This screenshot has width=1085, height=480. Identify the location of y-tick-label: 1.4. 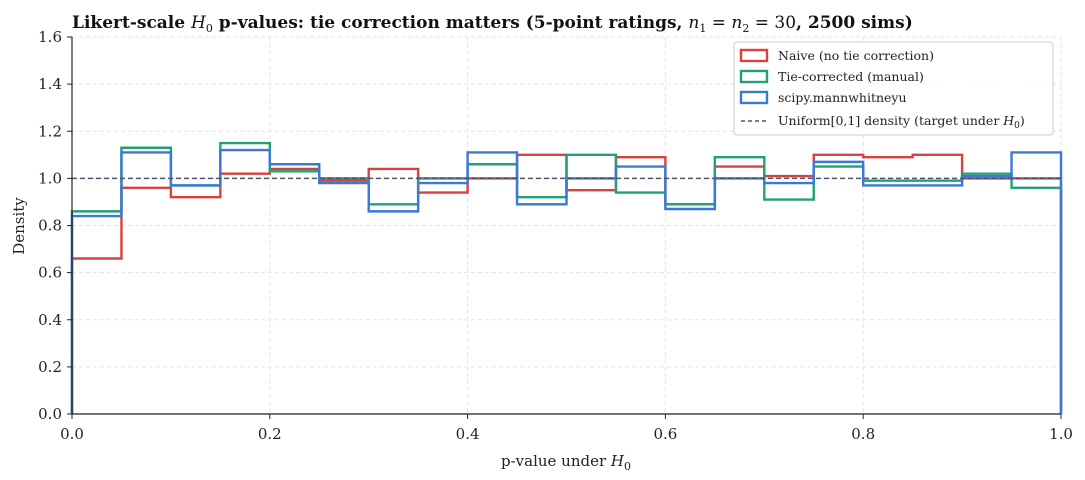
(50, 84).